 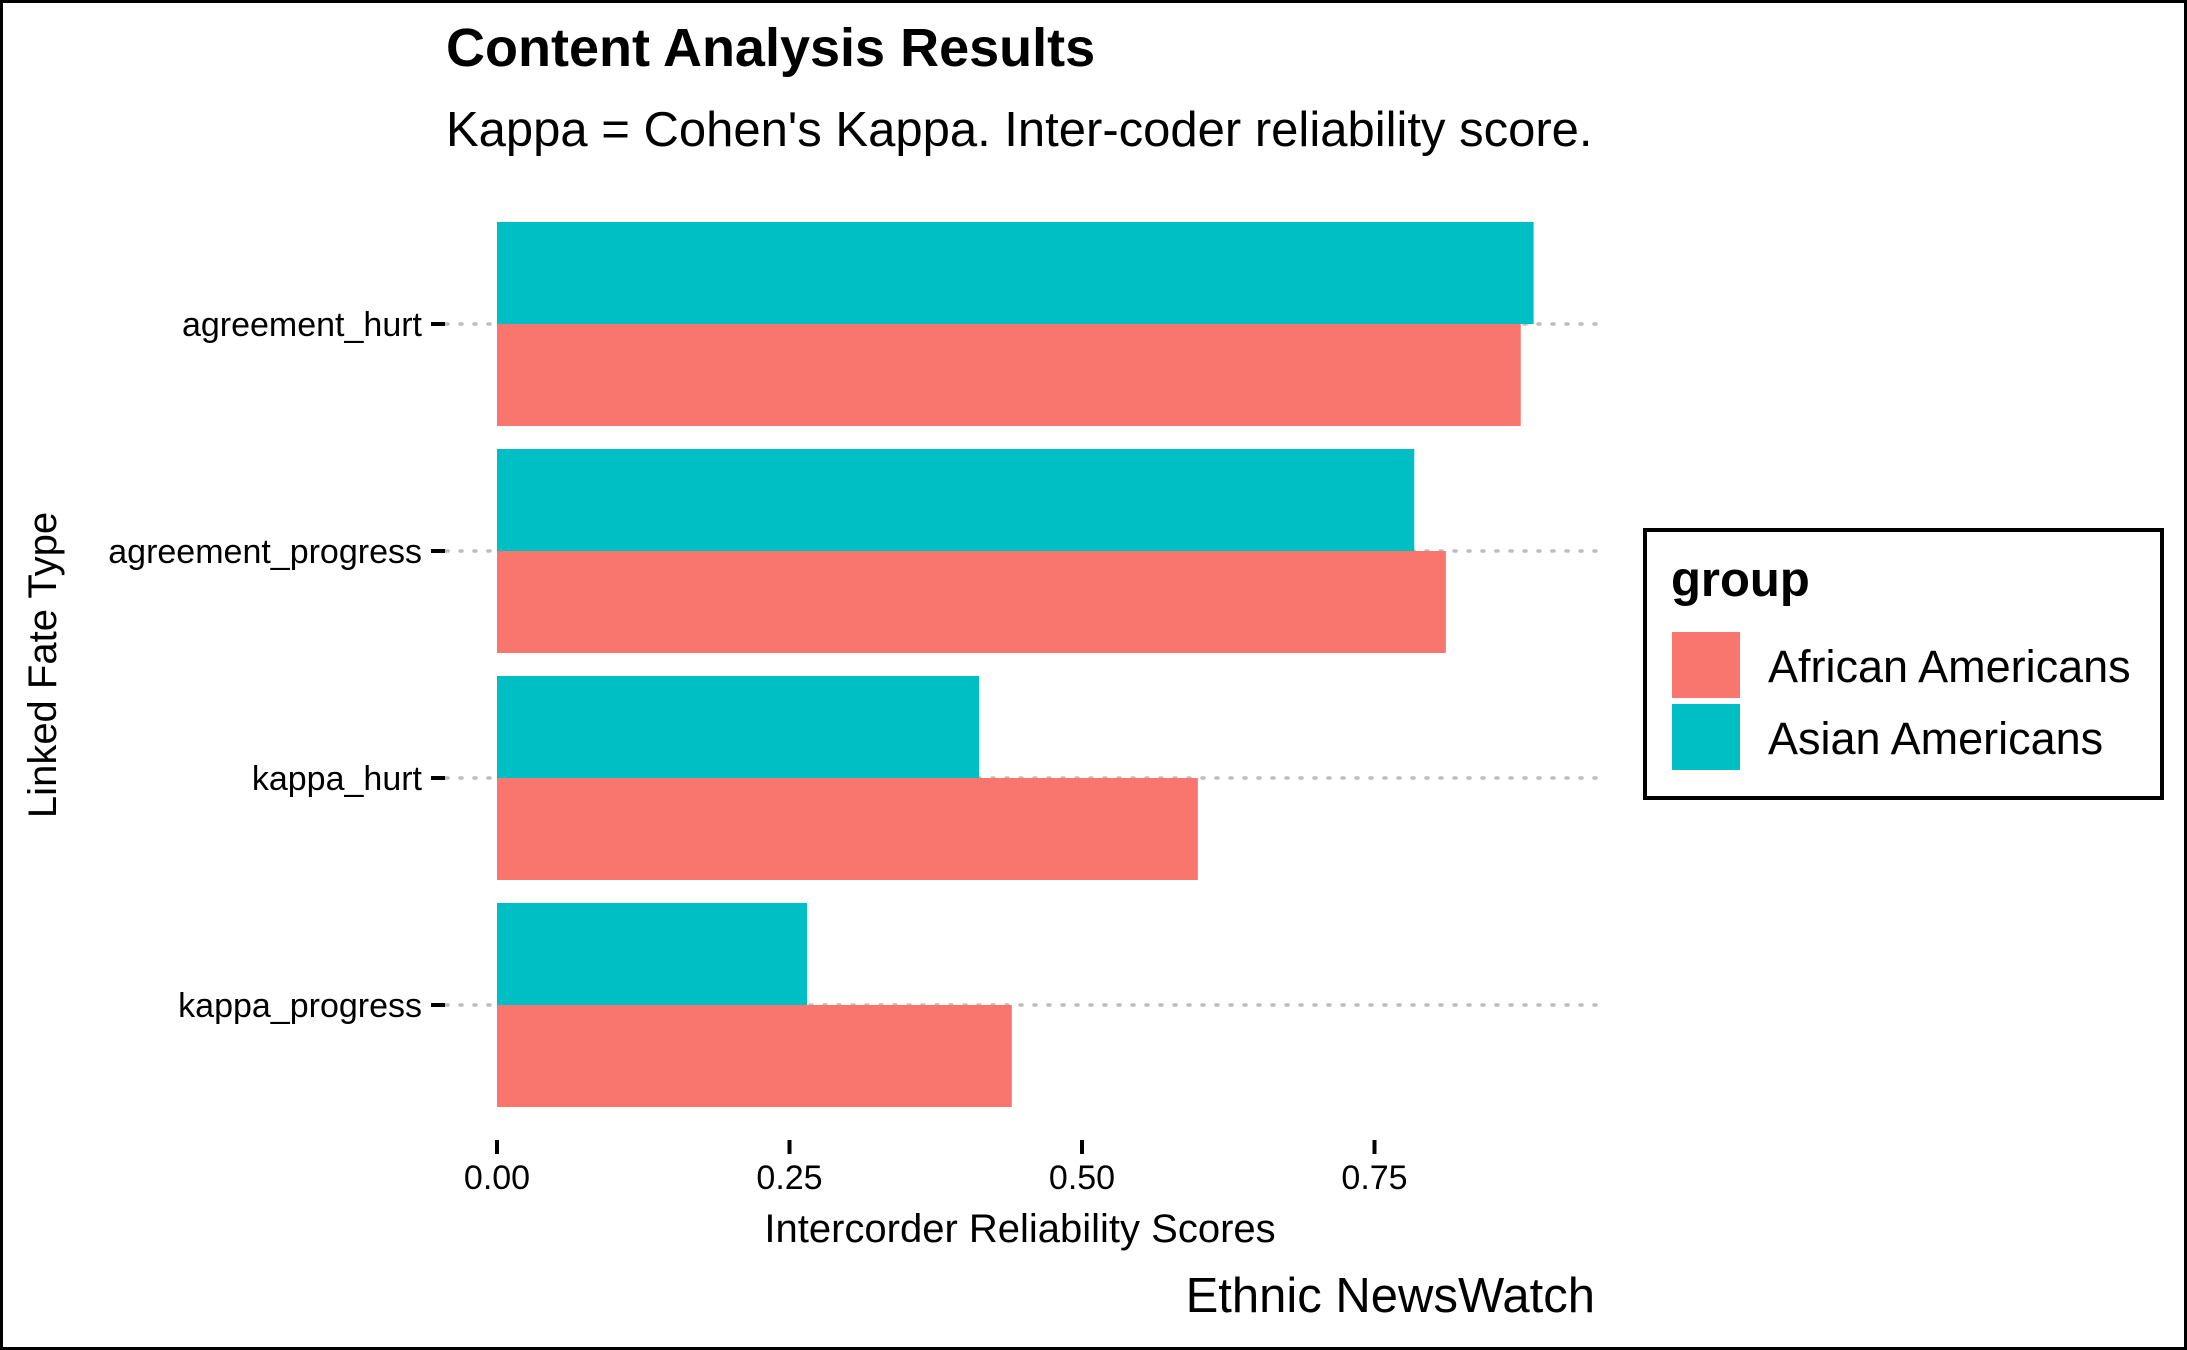 I want to click on bar-kappa_progress-asian-americans, so click(x=652, y=954).